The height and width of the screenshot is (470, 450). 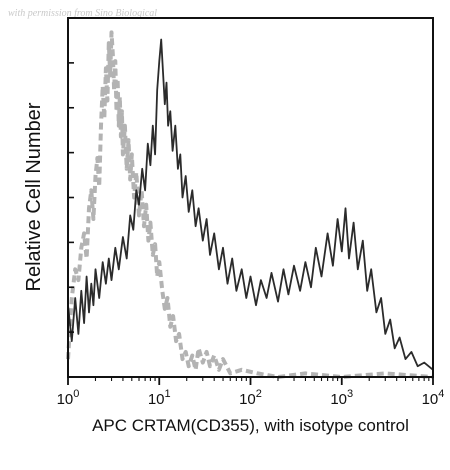 What do you see at coordinates (350, 394) in the screenshot?
I see `x-tick-exponent: 3` at bounding box center [350, 394].